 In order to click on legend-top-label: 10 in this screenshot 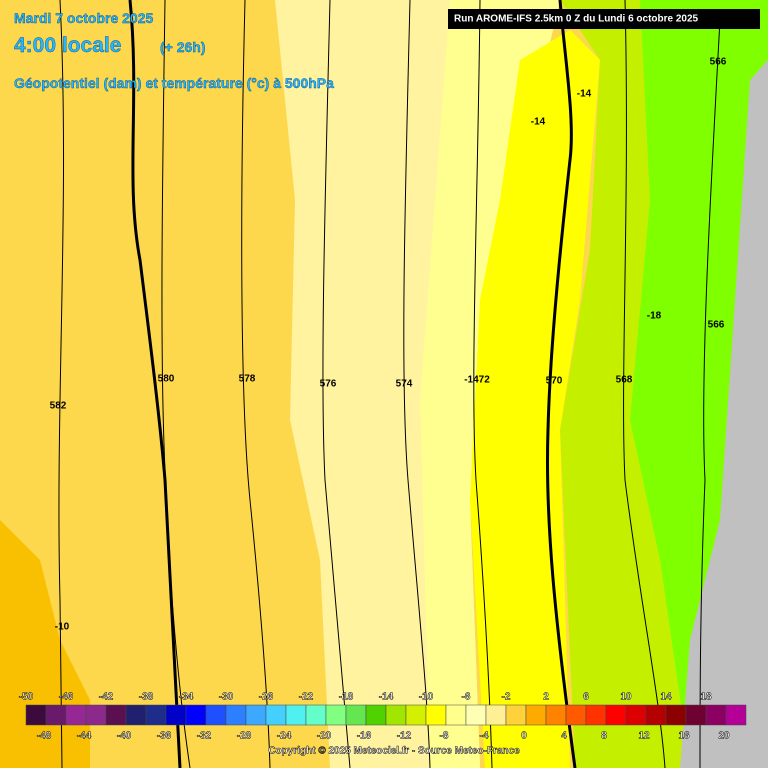, I will do `click(626, 697)`.